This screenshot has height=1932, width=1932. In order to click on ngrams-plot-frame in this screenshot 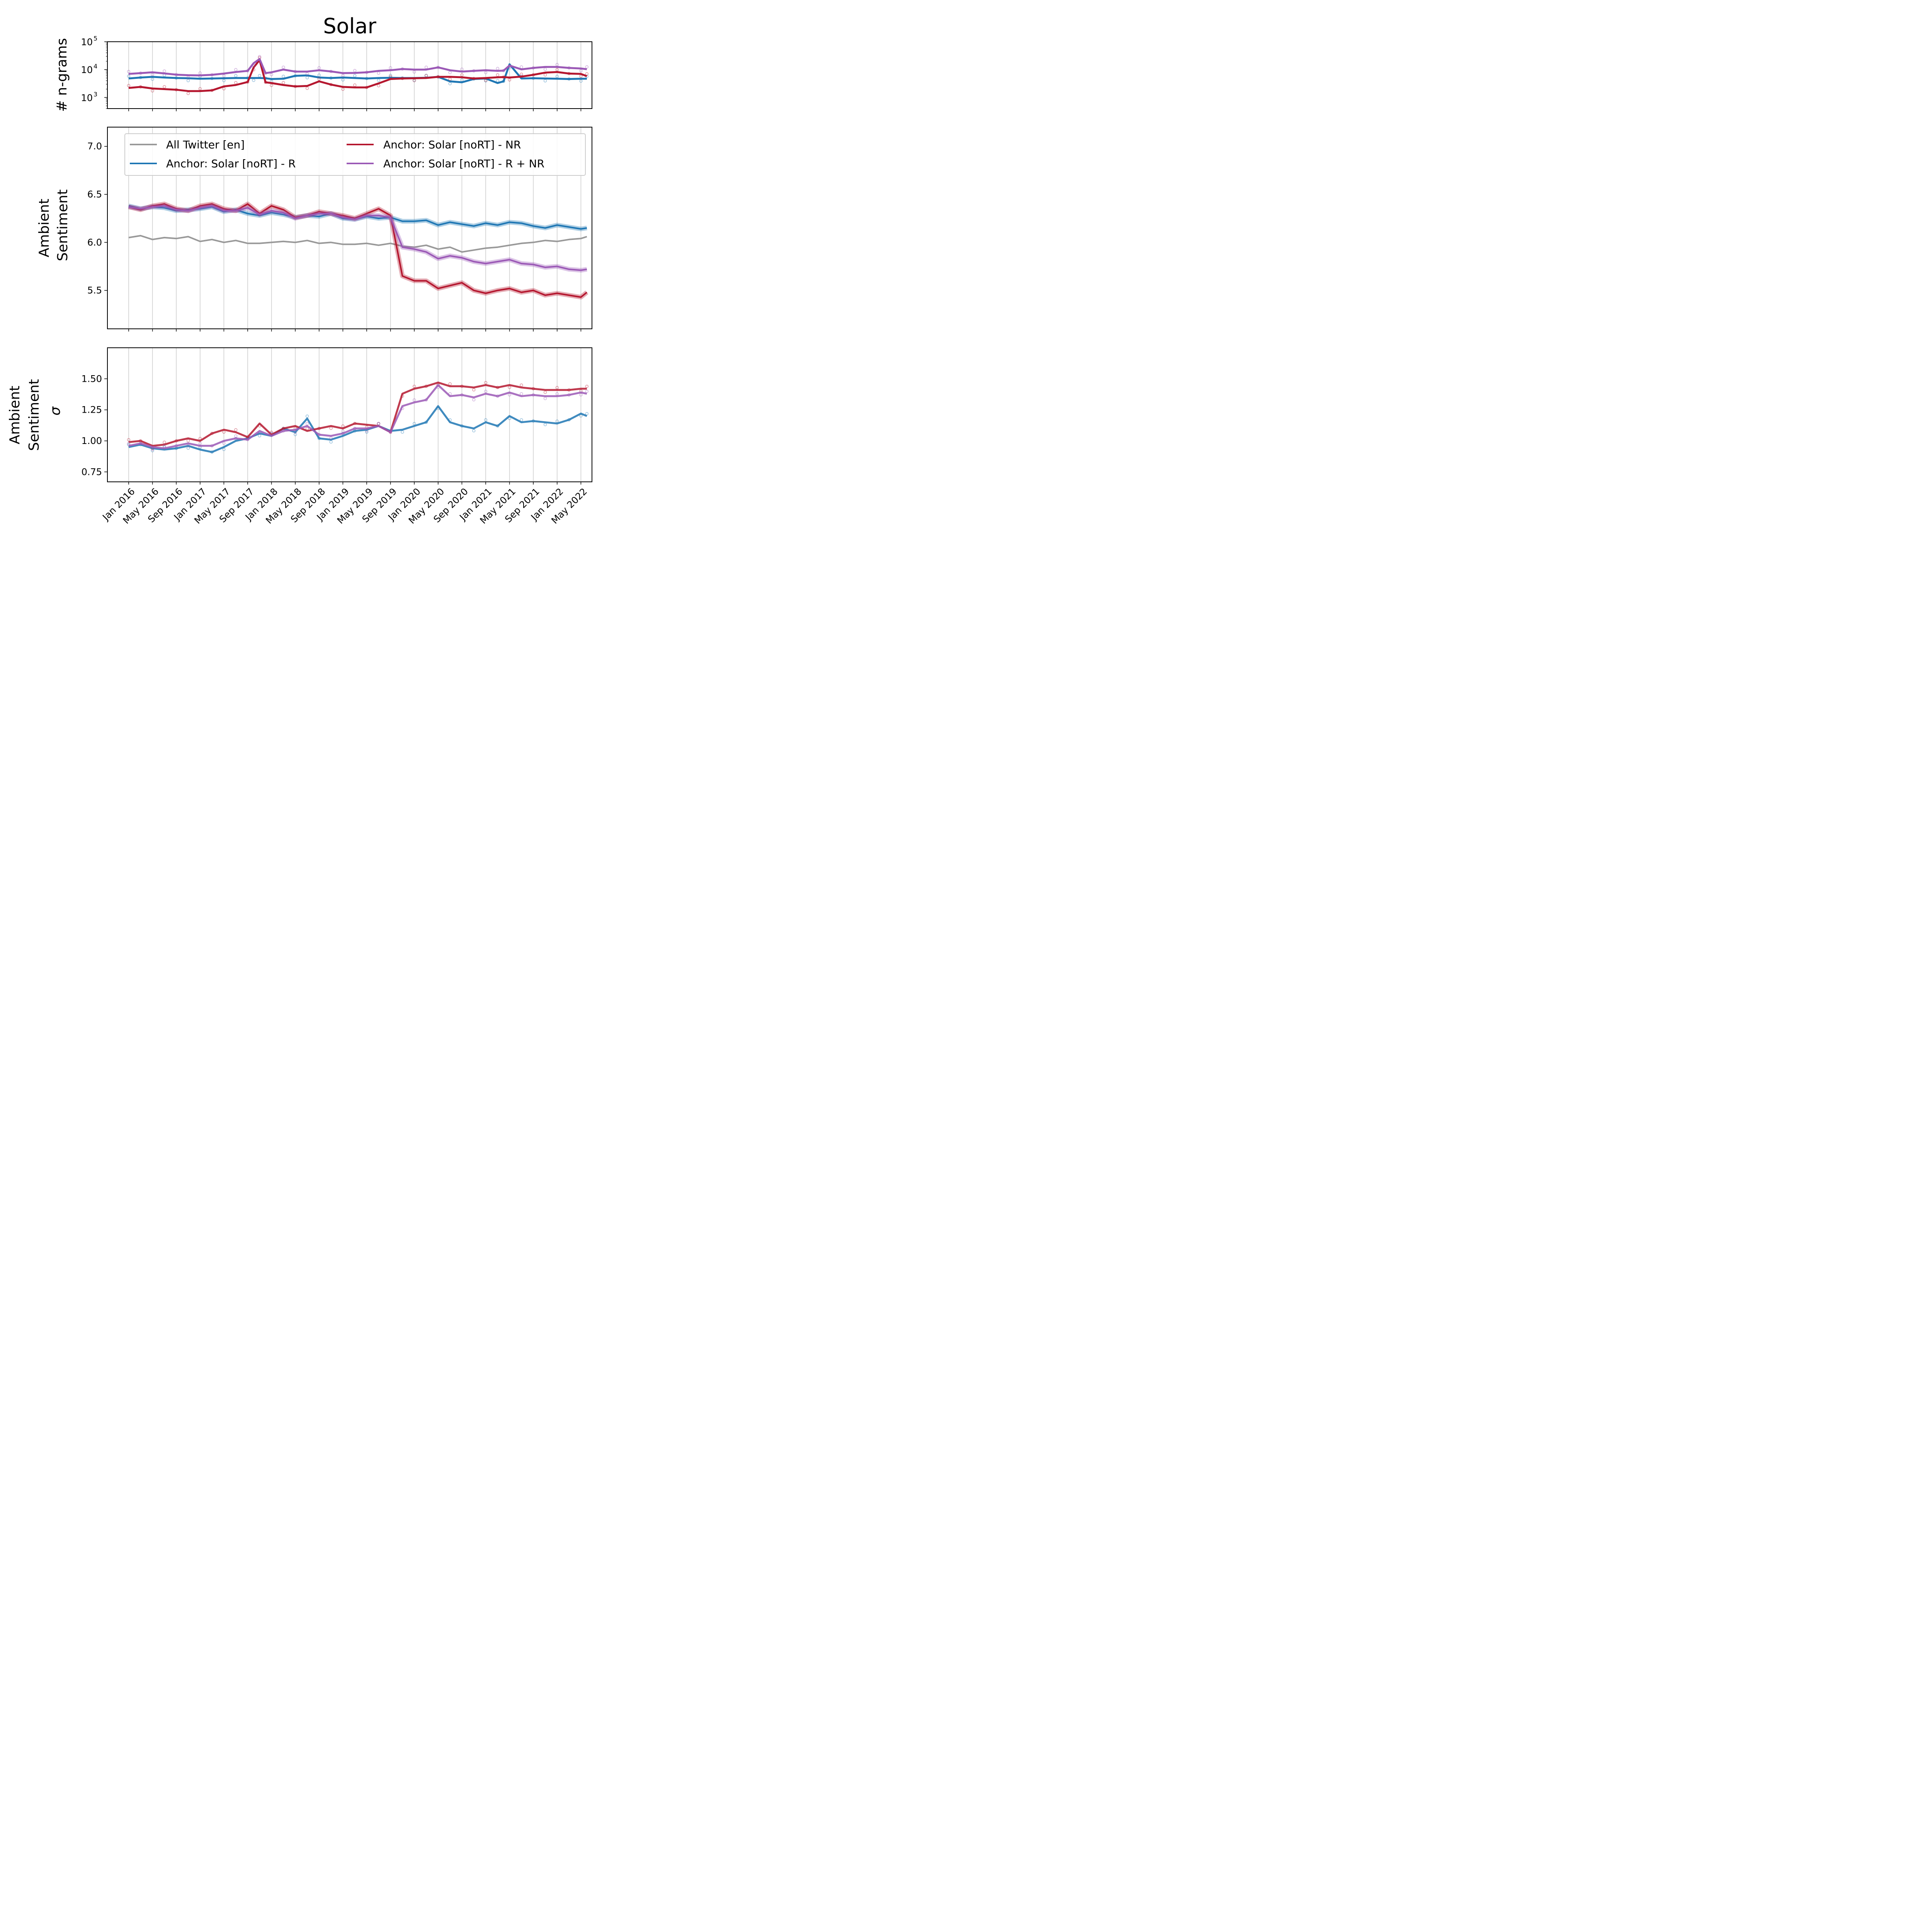, I will do `click(349, 75)`.